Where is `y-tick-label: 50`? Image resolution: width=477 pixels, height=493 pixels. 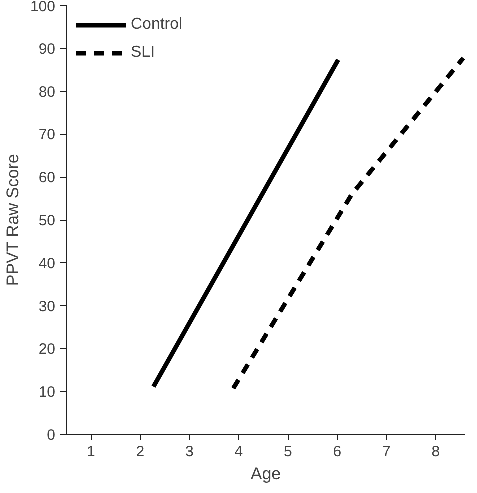 y-tick-label: 50 is located at coordinates (47, 221).